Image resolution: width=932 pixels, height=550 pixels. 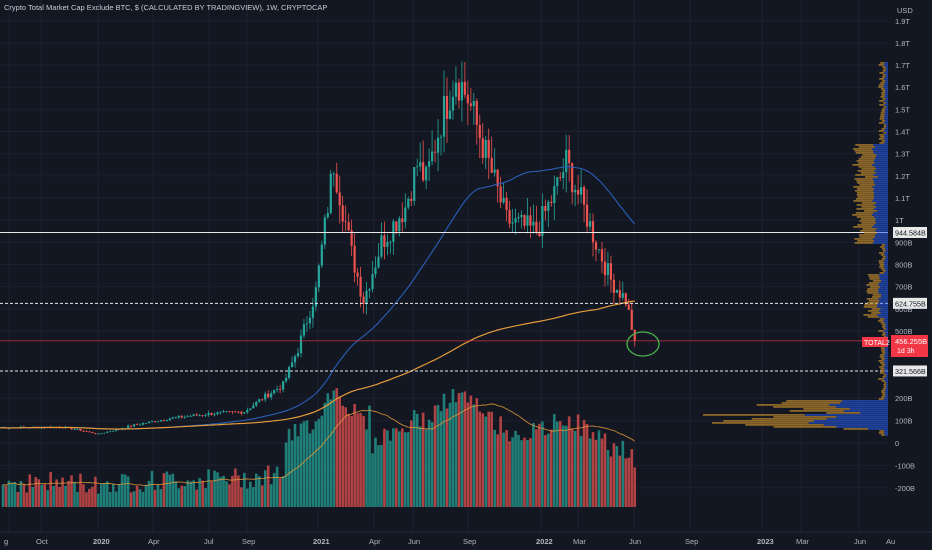 I want to click on price-axis, so click(x=910, y=266).